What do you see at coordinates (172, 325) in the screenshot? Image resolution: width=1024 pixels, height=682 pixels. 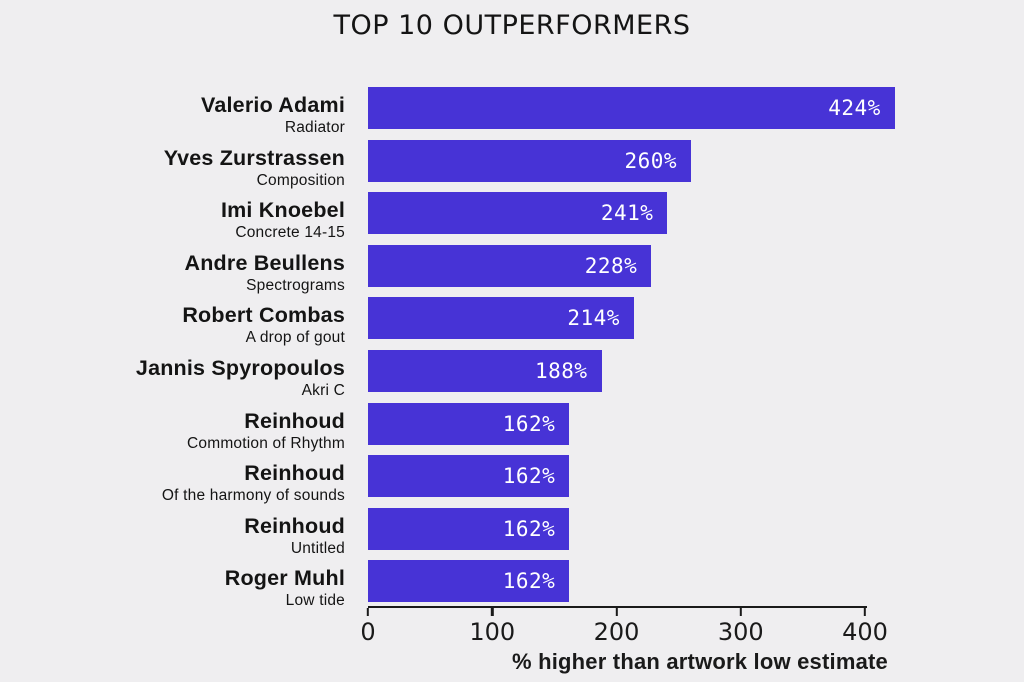 I see `bar-row-label: Robert Combas A drop of gout` at bounding box center [172, 325].